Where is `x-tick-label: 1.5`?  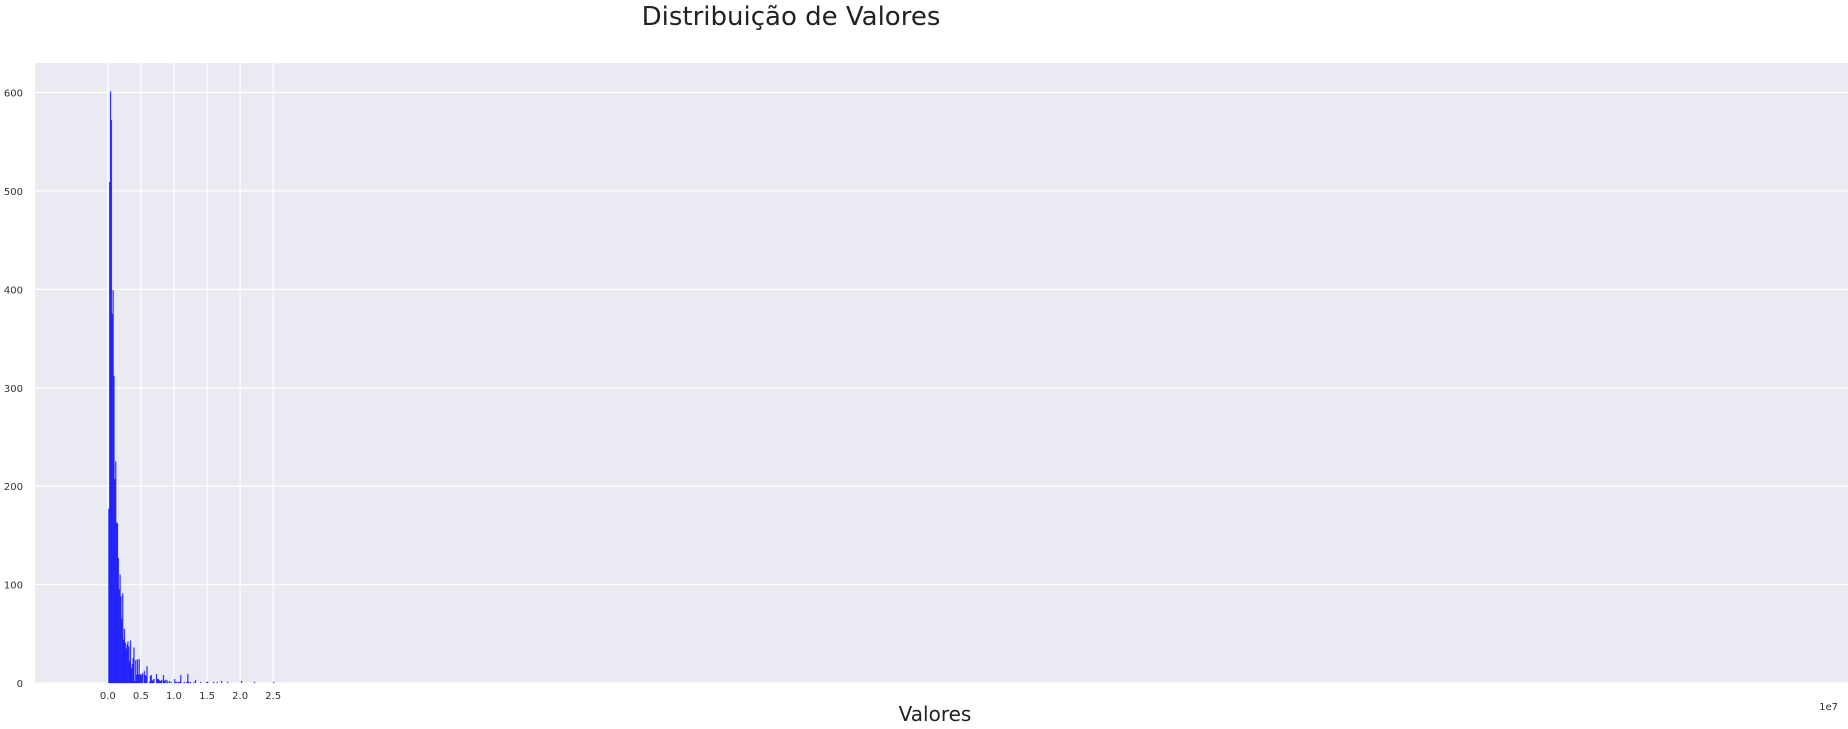
x-tick-label: 1.5 is located at coordinates (207, 696).